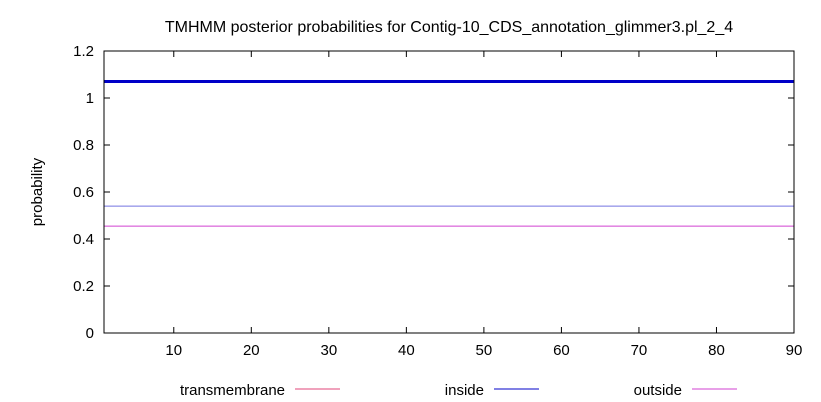 This screenshot has height=402, width=821. Describe the element at coordinates (251, 350) in the screenshot. I see `x-tick-label: 20` at that location.